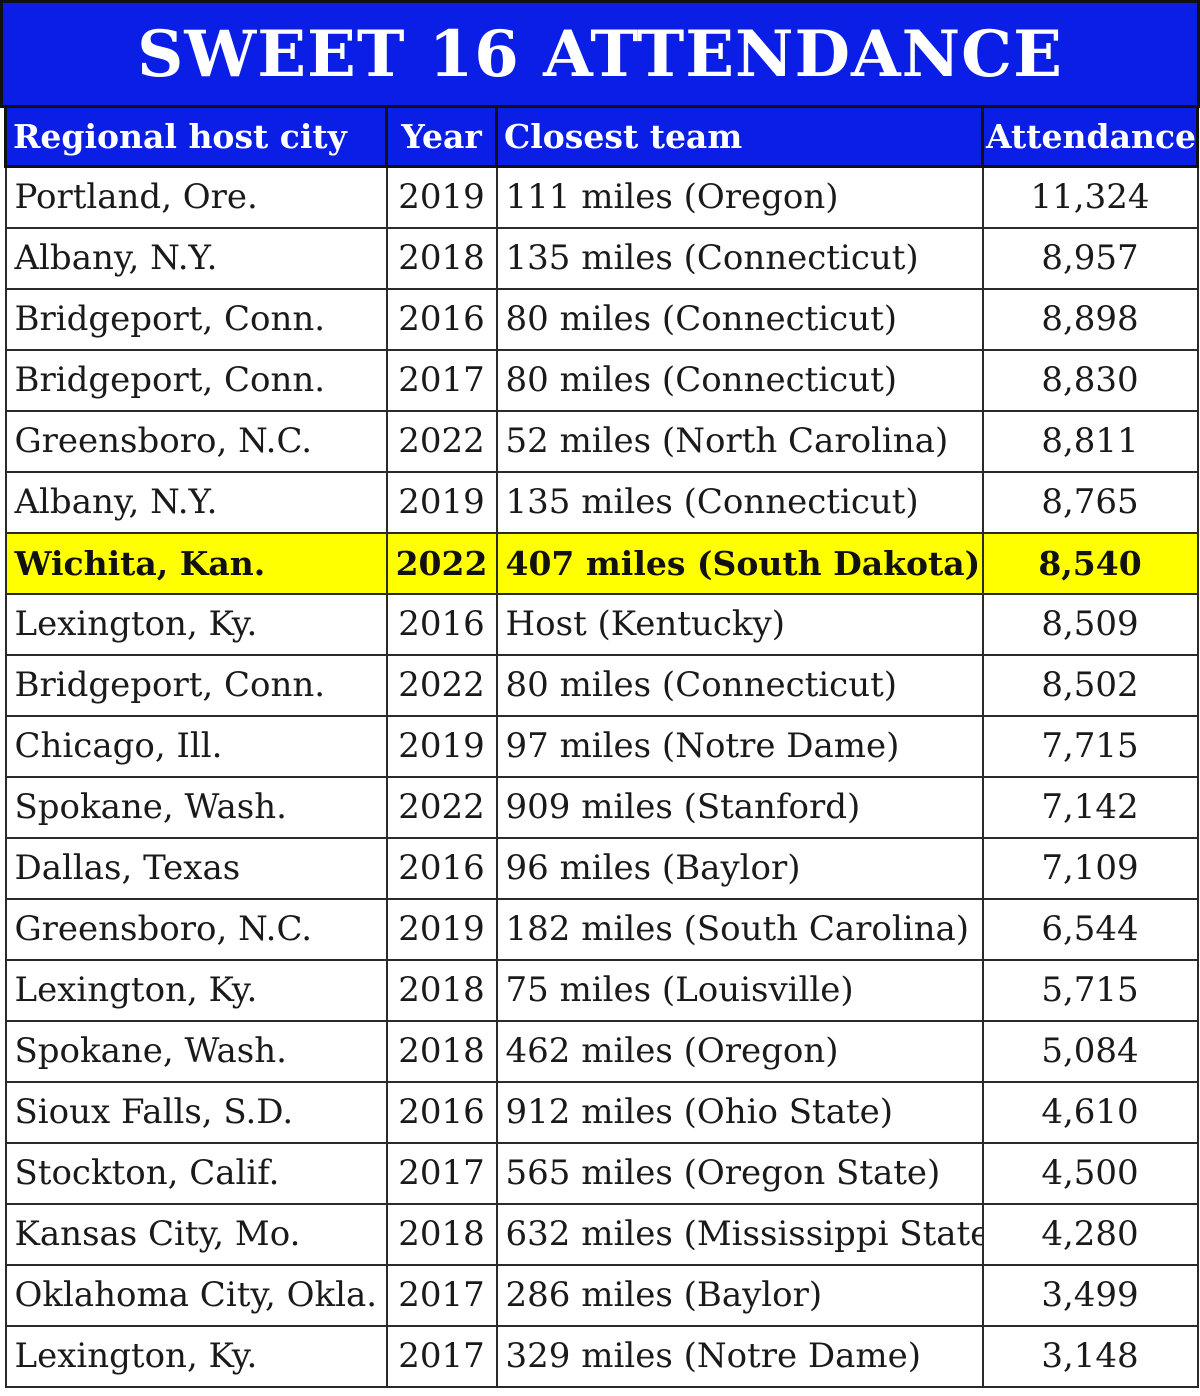  What do you see at coordinates (1090, 1051) in the screenshot?
I see `cell-attendance: 5,084` at bounding box center [1090, 1051].